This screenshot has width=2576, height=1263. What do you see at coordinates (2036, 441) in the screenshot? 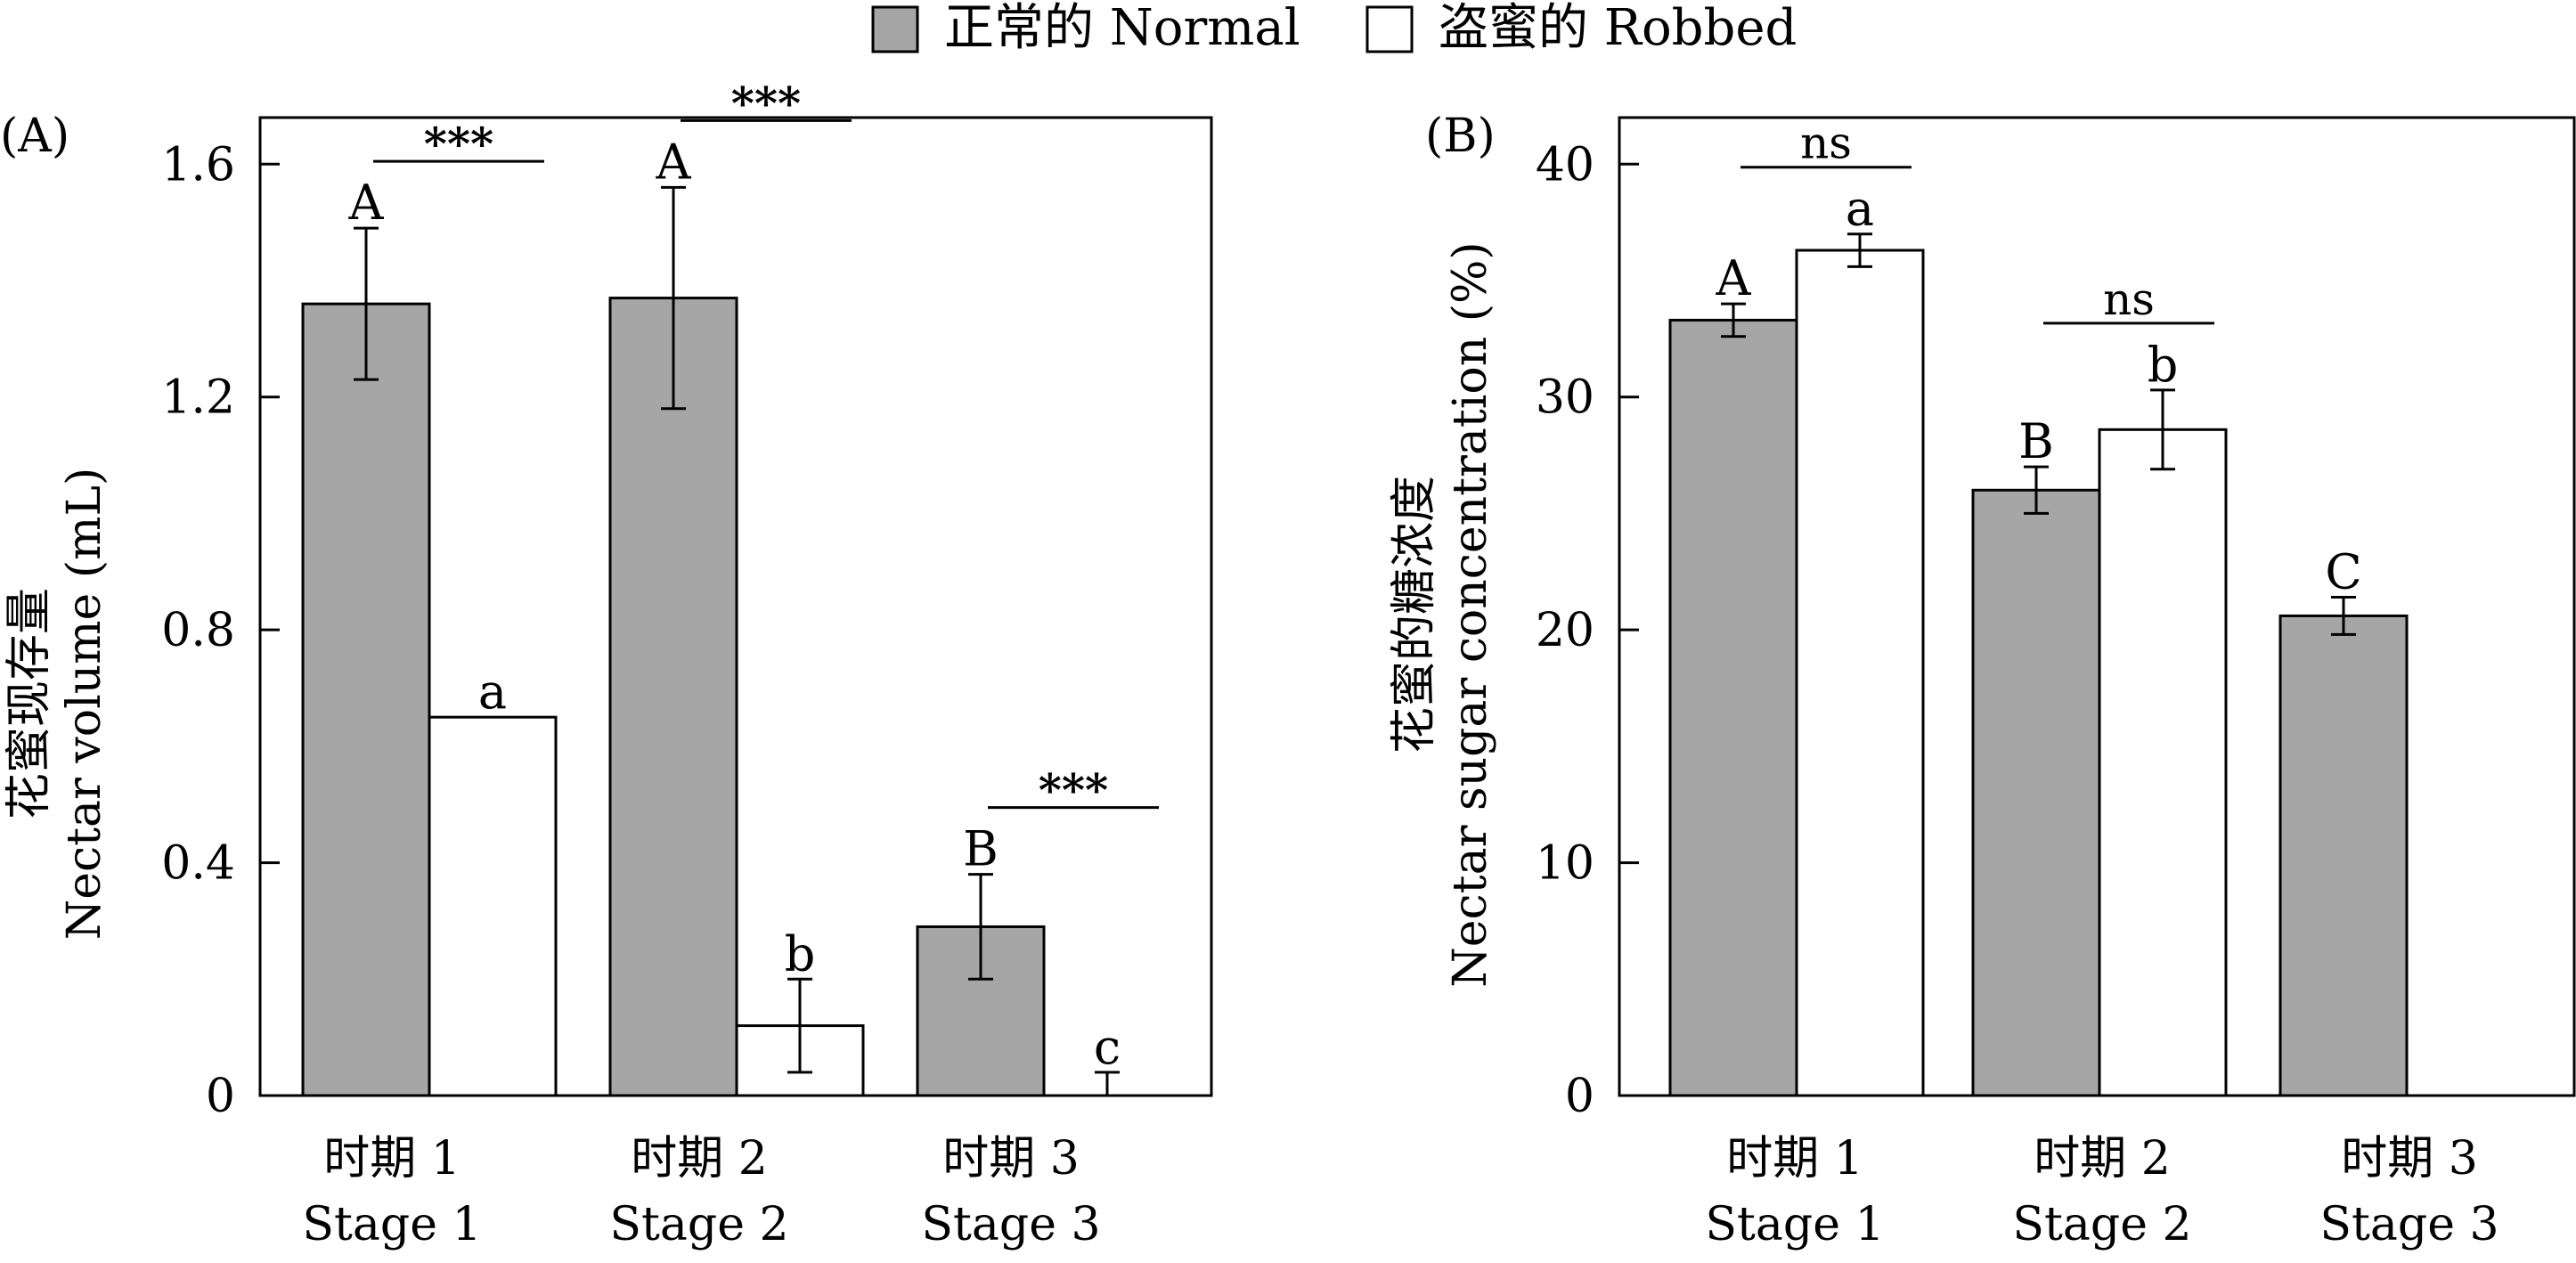
I see `panel-b-significance-letter: B` at bounding box center [2036, 441].